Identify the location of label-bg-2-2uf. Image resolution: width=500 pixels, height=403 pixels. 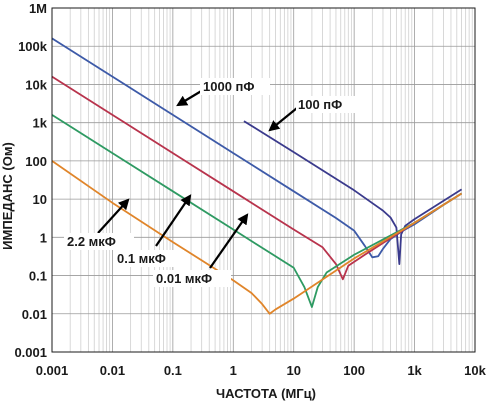
(99, 241).